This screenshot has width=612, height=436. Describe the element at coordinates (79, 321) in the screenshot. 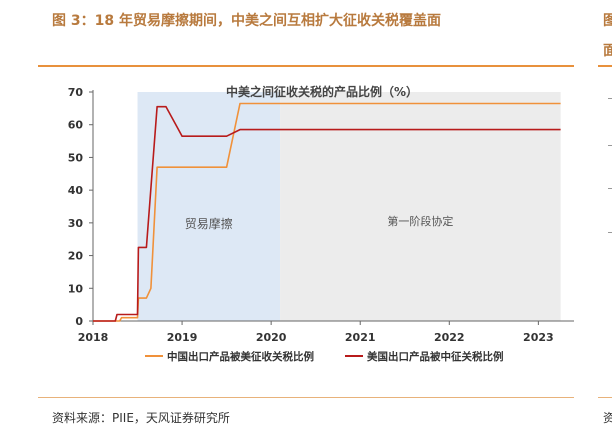

I see `y-tick-label: 0` at that location.